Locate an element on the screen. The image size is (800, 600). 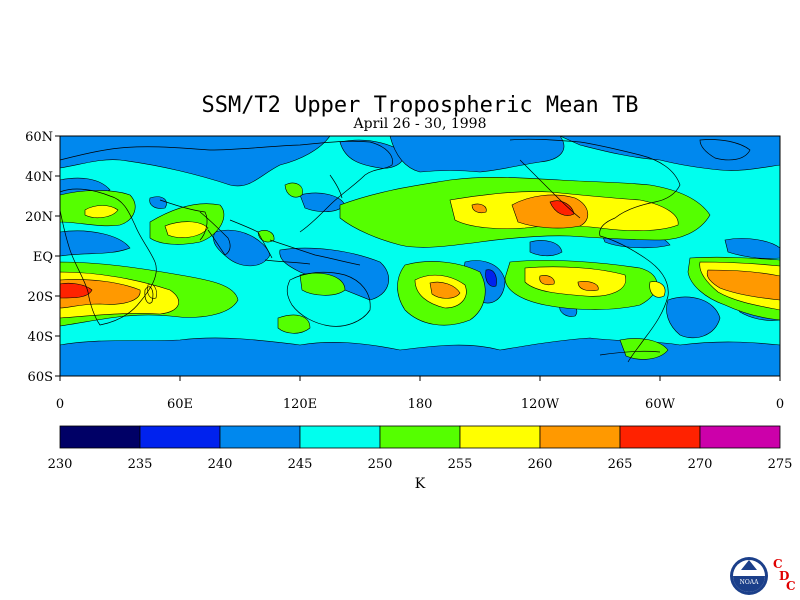
colorbar-tick-label: 265 is located at coordinates (620, 464).